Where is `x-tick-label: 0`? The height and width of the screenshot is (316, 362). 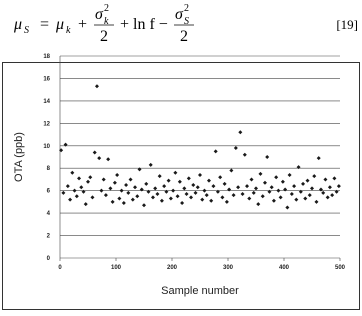 x-tick-label: 0 is located at coordinates (60, 268).